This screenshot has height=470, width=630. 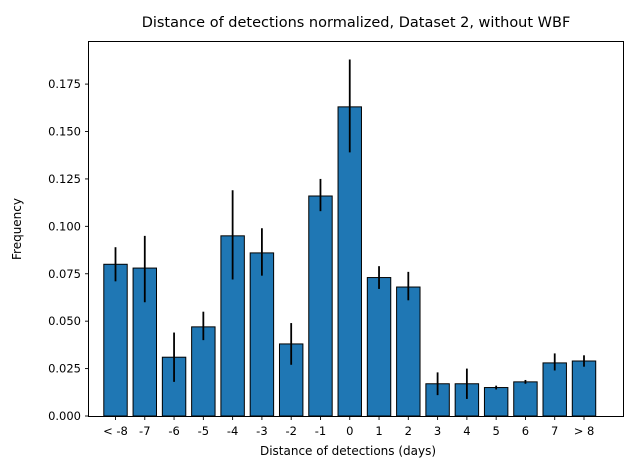 I want to click on x-tick-label: -7, so click(x=144, y=431).